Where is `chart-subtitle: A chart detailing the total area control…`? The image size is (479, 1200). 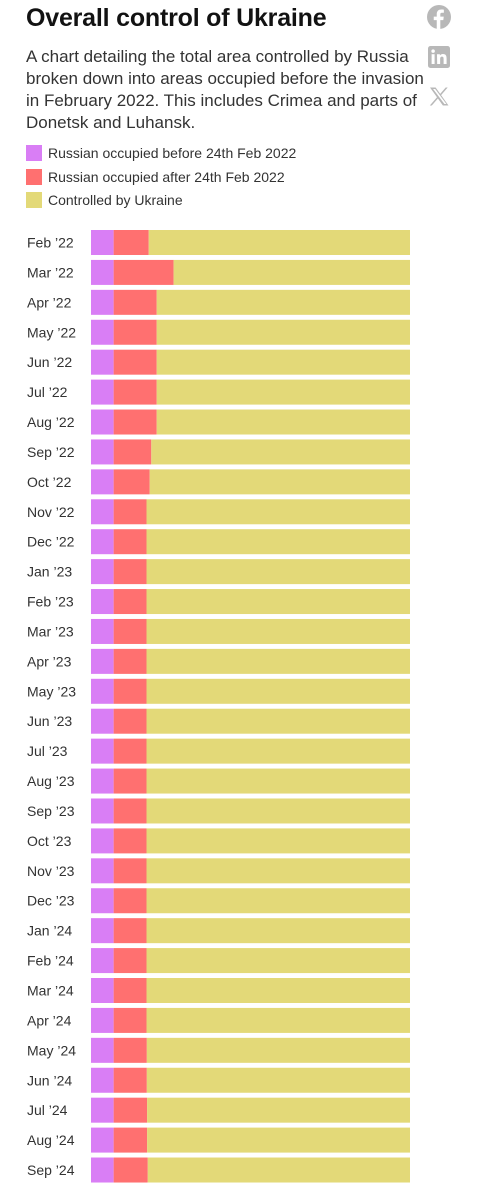
chart-subtitle: A chart detailing the total area control… is located at coordinates (225, 89).